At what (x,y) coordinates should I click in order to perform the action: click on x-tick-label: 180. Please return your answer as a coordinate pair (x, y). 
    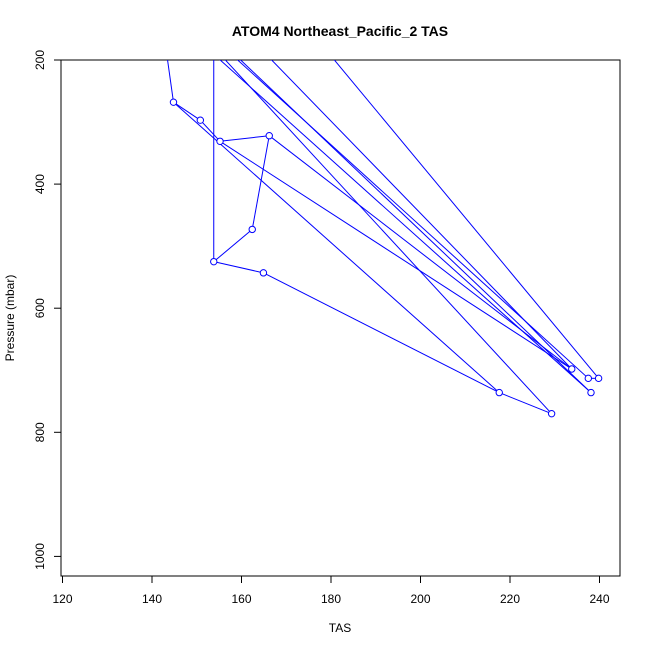
    Looking at the image, I should click on (331, 599).